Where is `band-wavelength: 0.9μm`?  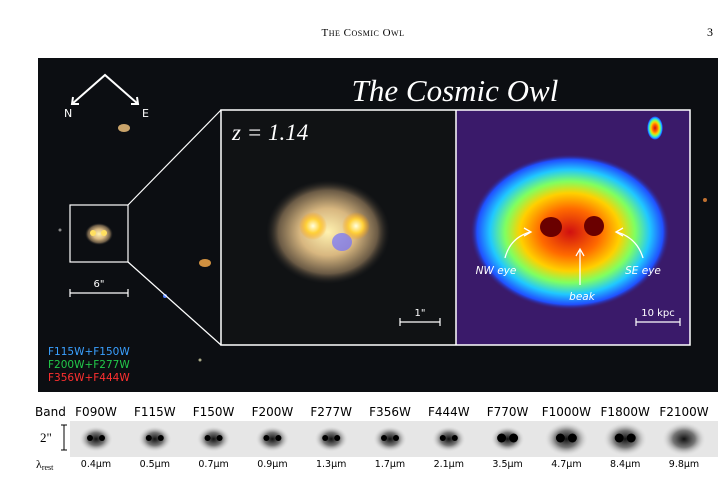 band-wavelength: 0.9μm is located at coordinates (272, 464).